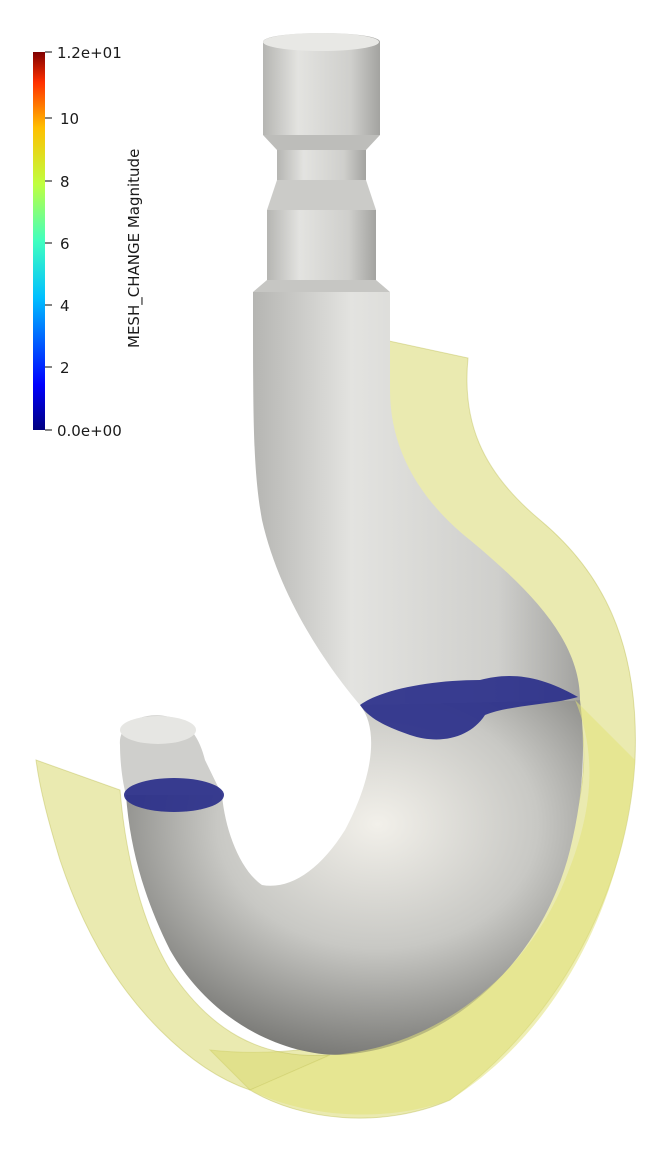  What do you see at coordinates (174, 795) in the screenshot?
I see `cross-section-tip` at bounding box center [174, 795].